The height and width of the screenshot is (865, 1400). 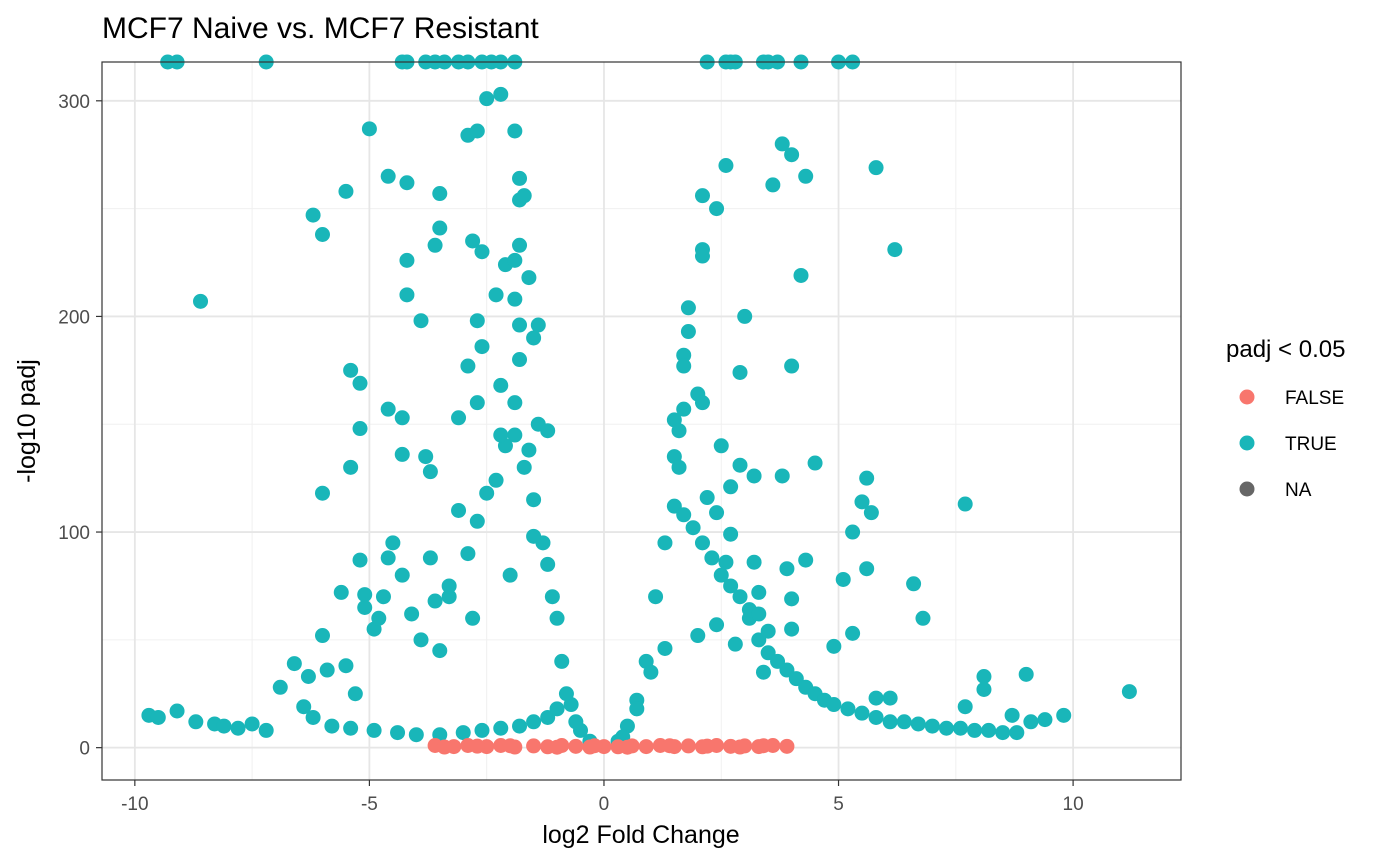 I want to click on y-tick-label: 300, so click(x=74, y=102).